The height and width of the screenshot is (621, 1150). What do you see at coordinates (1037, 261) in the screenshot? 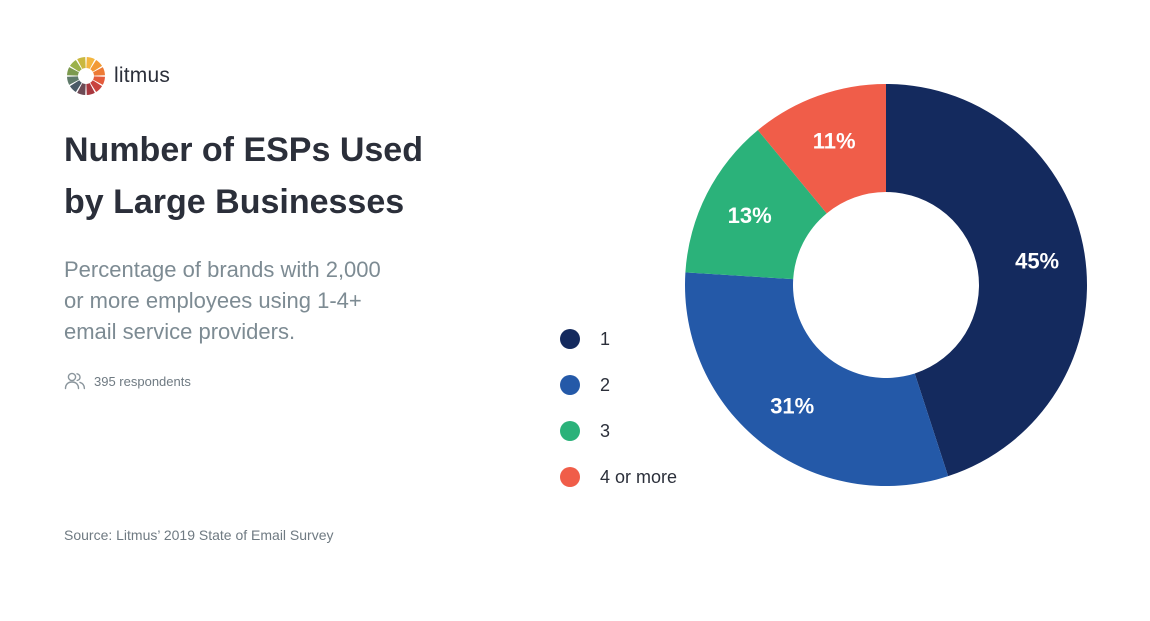
I see `slice-value-label-1: 45%` at bounding box center [1037, 261].